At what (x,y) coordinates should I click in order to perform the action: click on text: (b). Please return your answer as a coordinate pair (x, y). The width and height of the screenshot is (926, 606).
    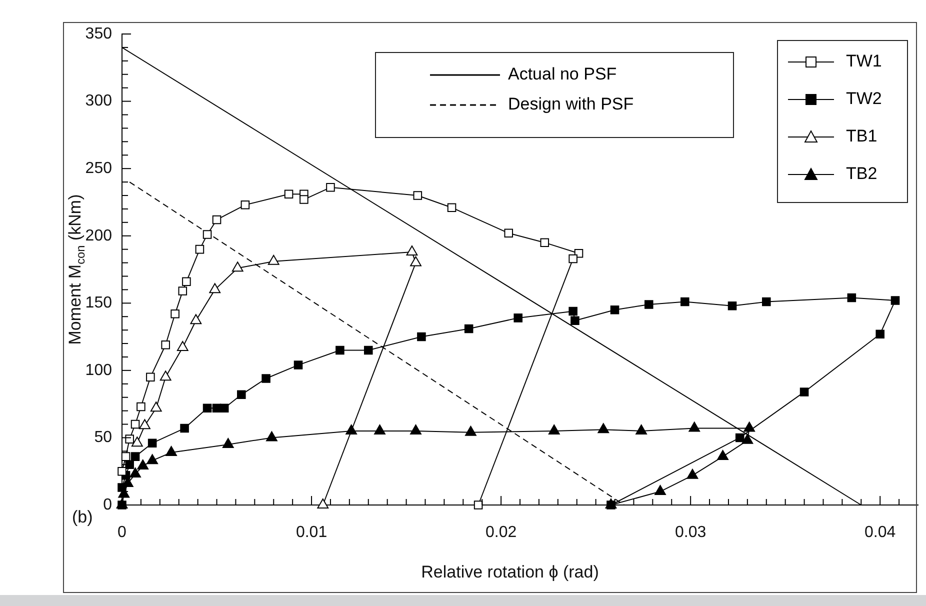
    Looking at the image, I should click on (82, 517).